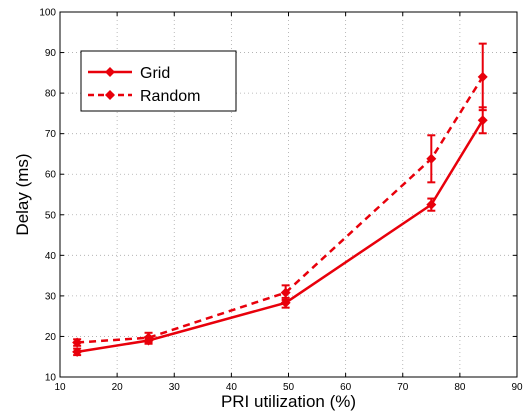 Image resolution: width=528 pixels, height=413 pixels. I want to click on legend-box, so click(158, 81).